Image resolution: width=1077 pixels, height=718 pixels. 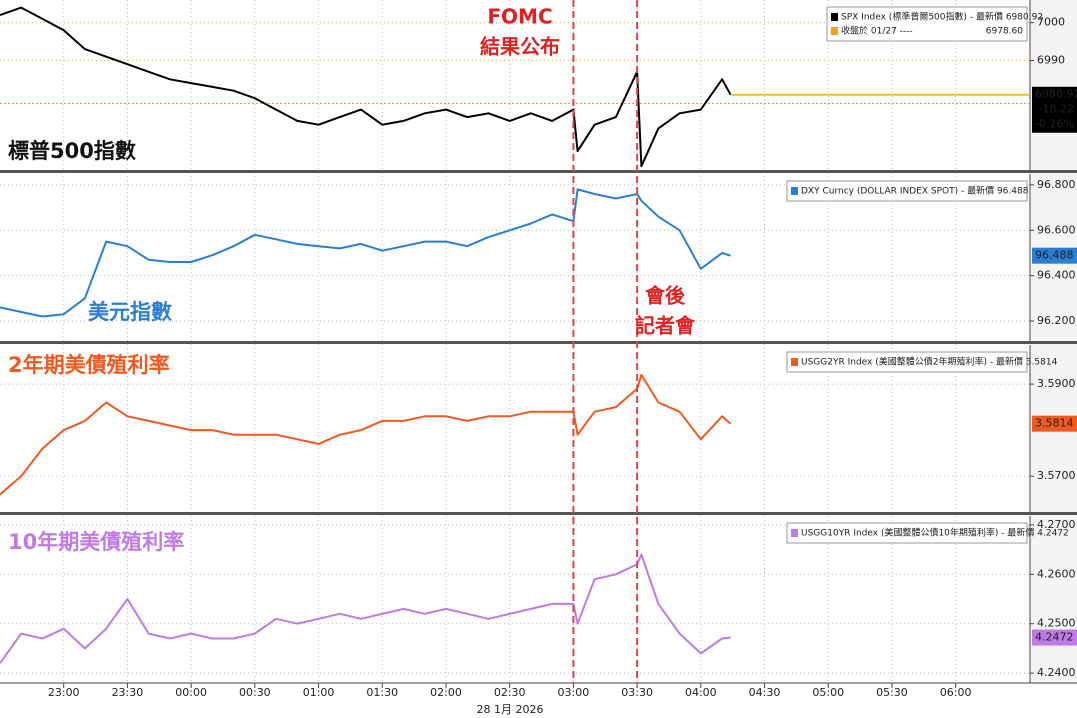 I want to click on y-tick-label: 96.400, so click(x=1056, y=275).